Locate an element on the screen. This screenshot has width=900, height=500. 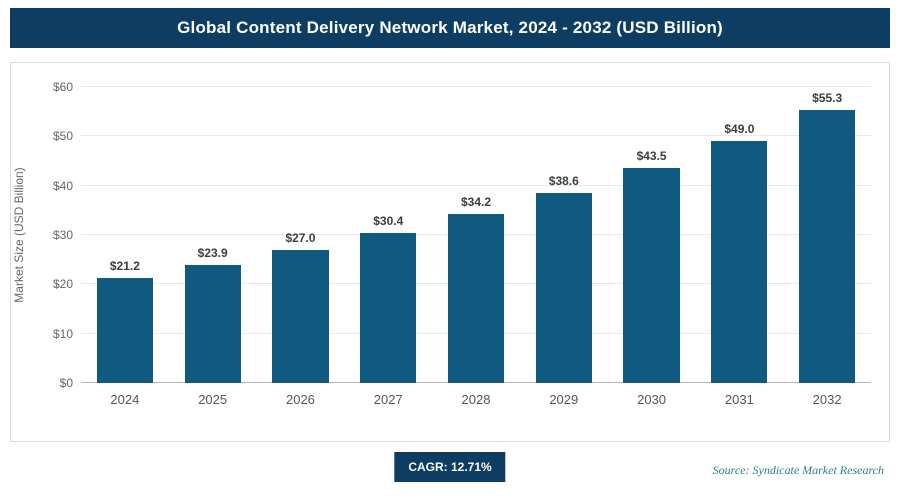
bar-2032 is located at coordinates (827, 246).